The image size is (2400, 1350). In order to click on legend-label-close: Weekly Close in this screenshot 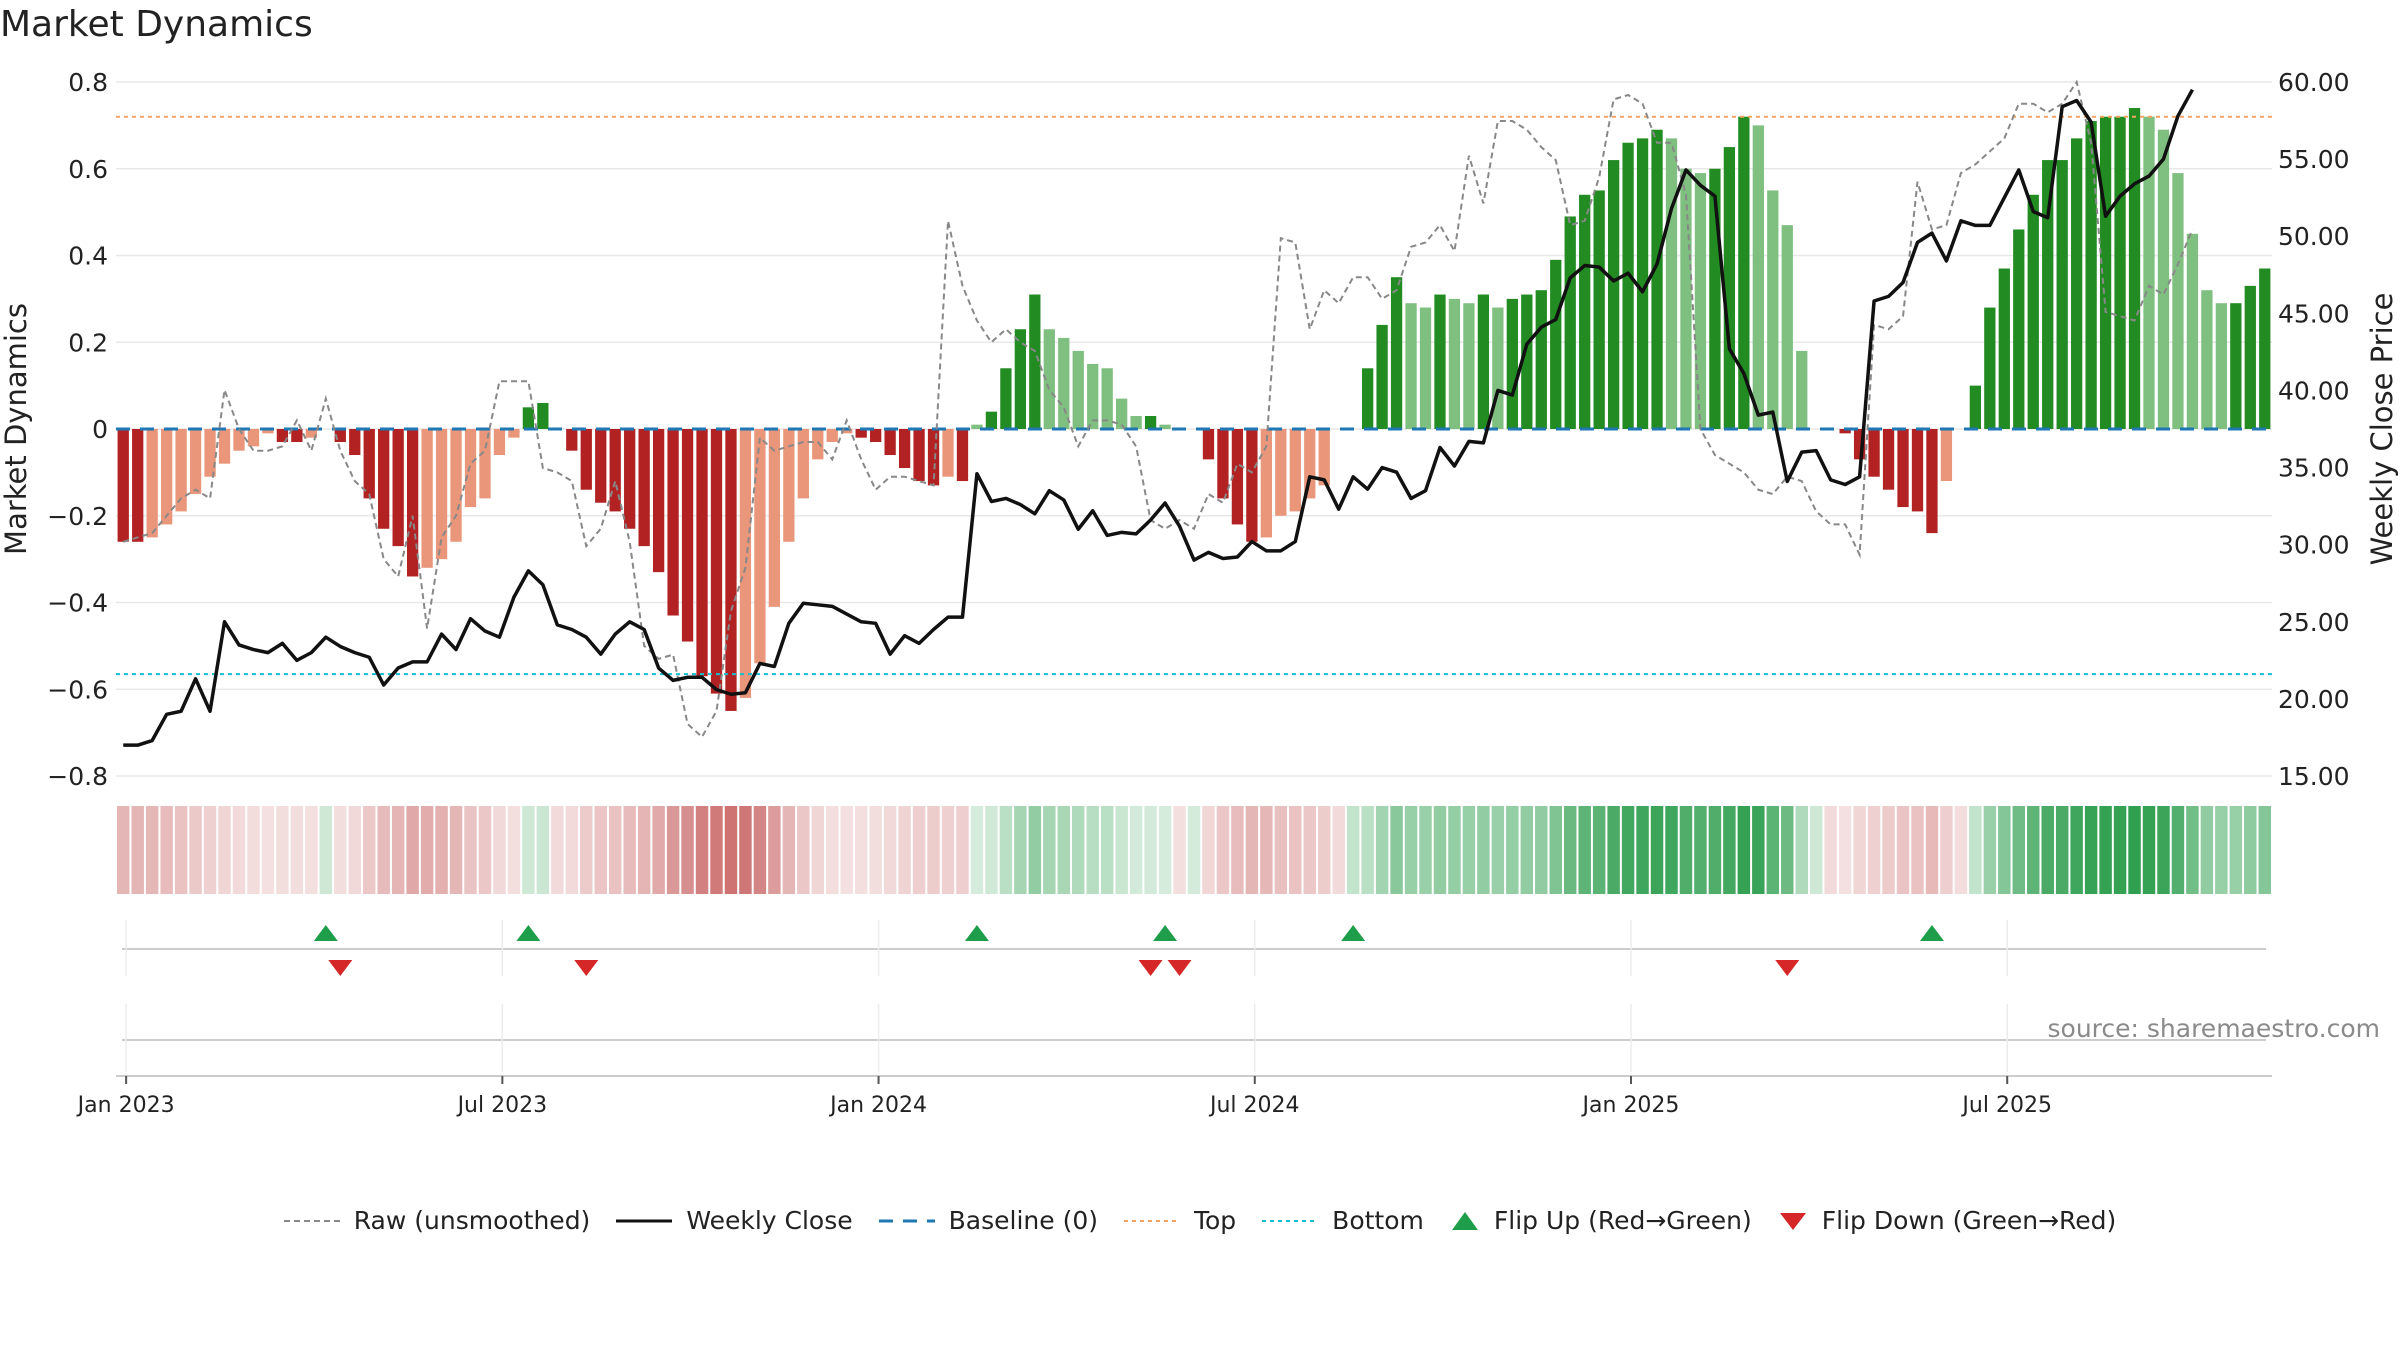, I will do `click(769, 1220)`.